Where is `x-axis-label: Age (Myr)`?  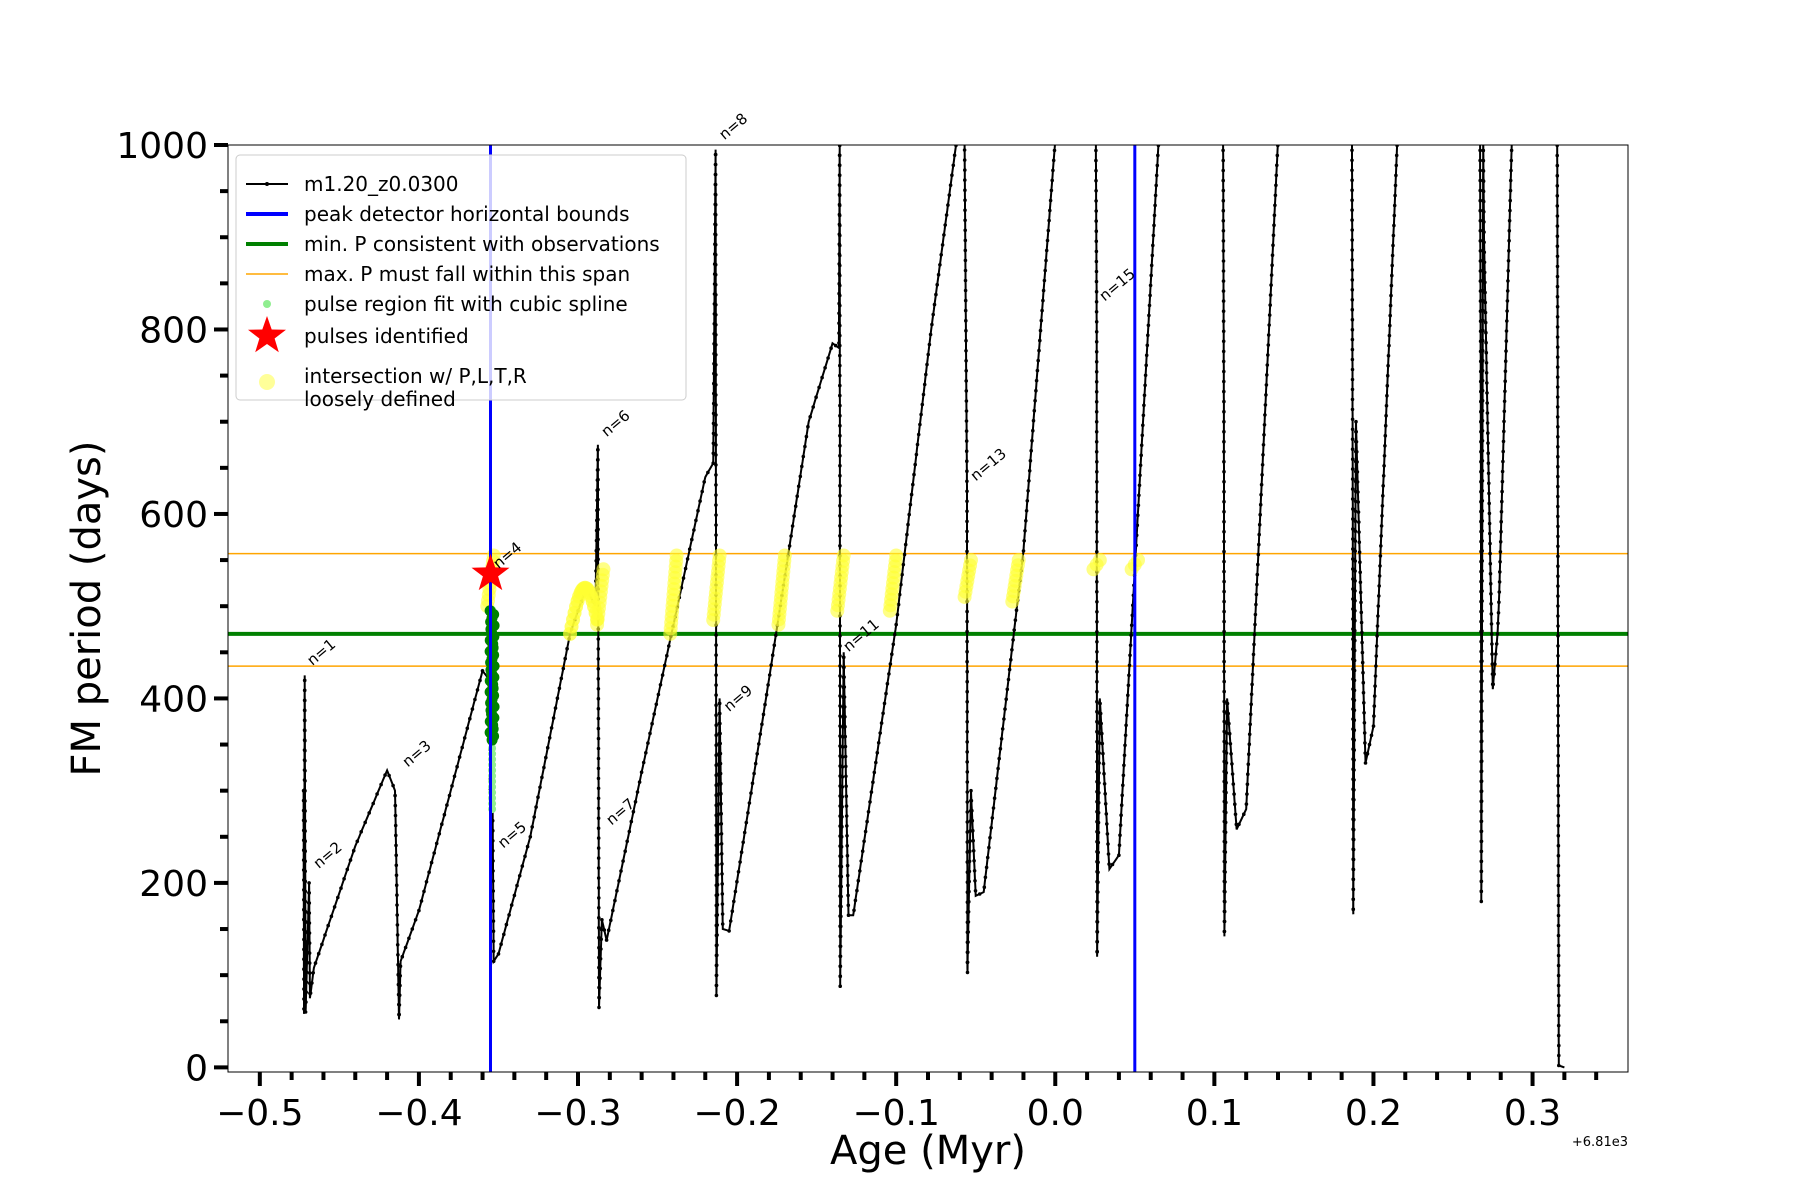 x-axis-label: Age (Myr) is located at coordinates (928, 1151).